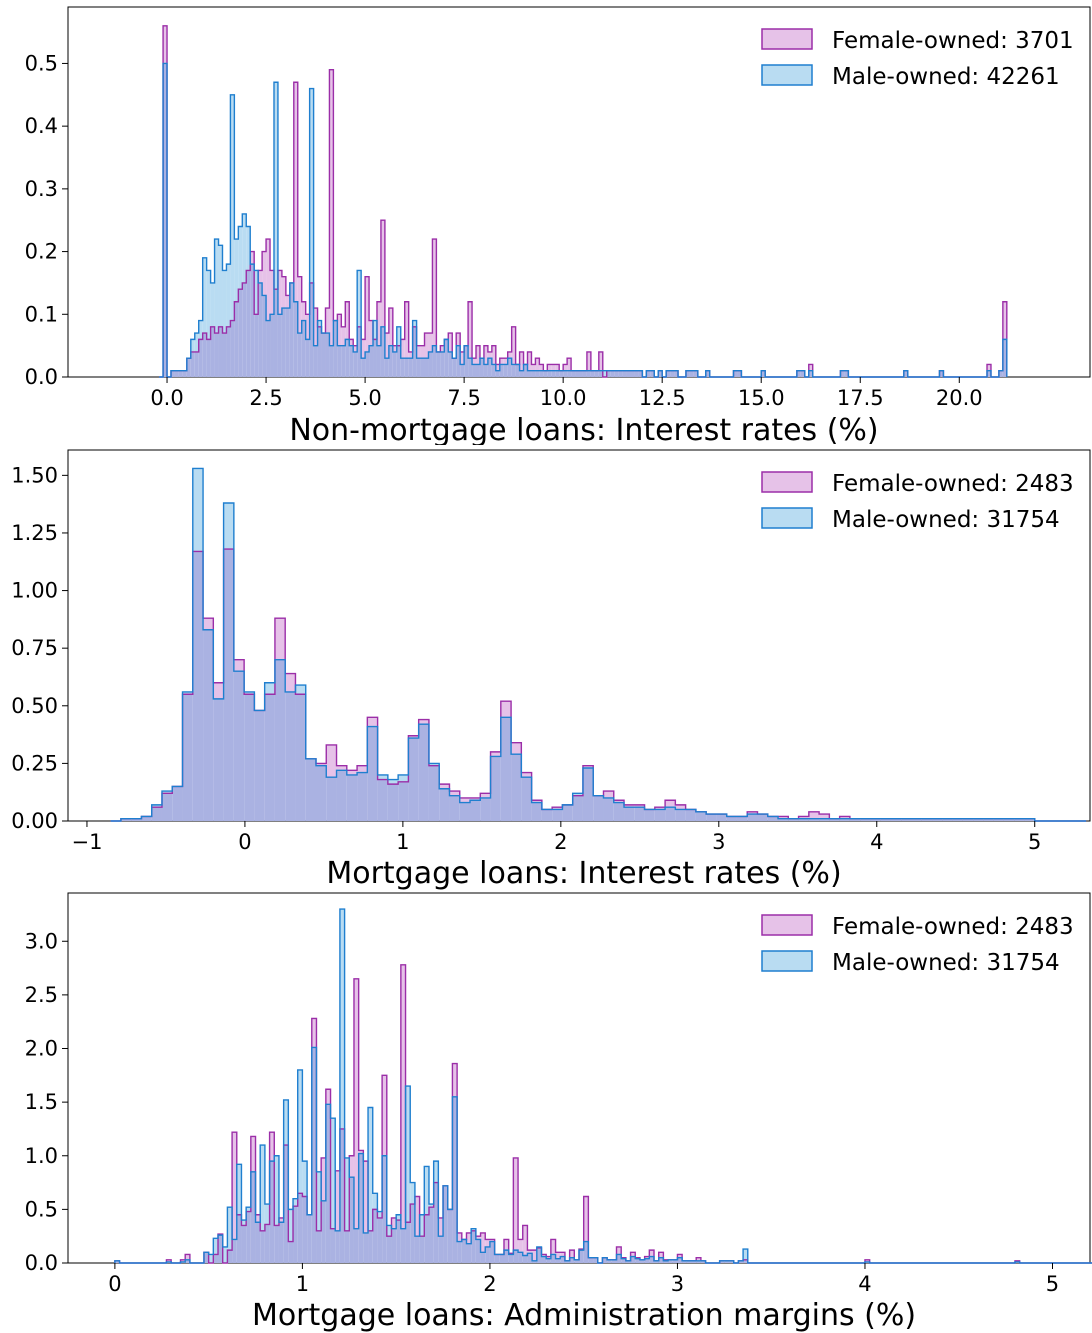  What do you see at coordinates (566, 393) in the screenshot?
I see `x-ticks: 0.0 2.5 5.0 7.5 10.0 12.5 15.0 17.5 20.0` at bounding box center [566, 393].